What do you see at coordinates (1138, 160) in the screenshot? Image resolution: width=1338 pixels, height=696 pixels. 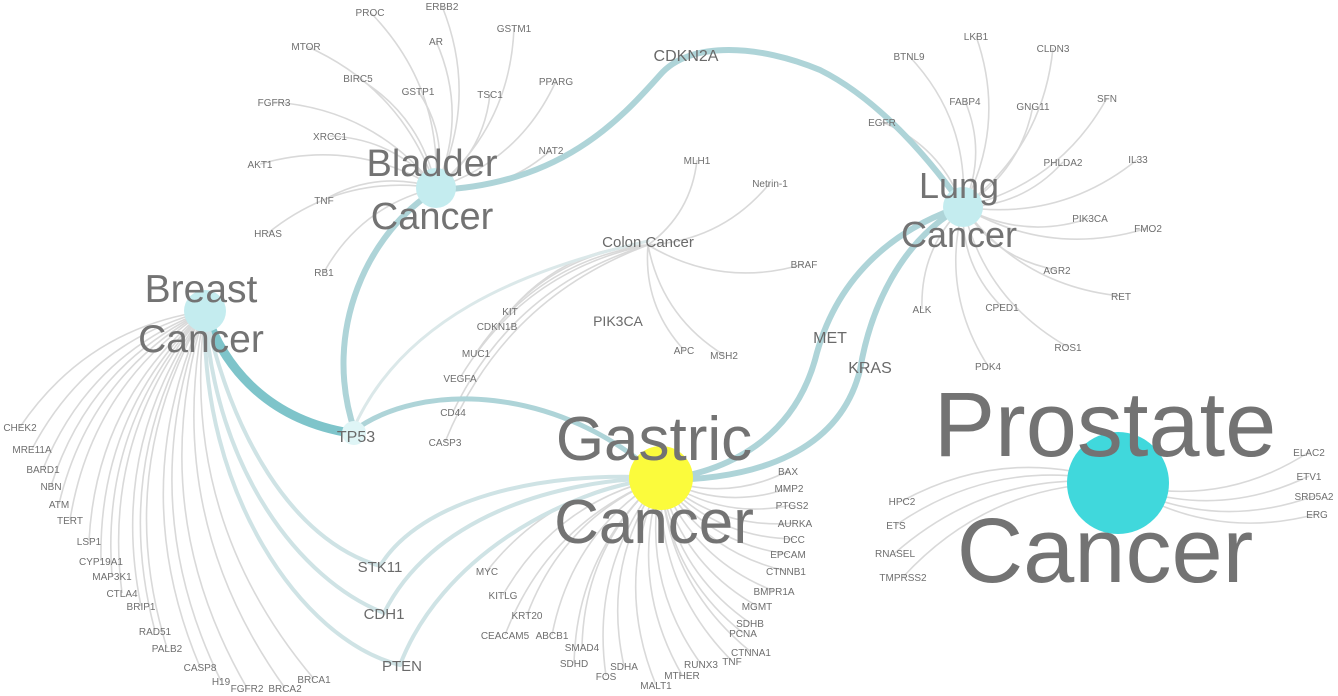 I see `gene-label-lung-8: IL33` at bounding box center [1138, 160].